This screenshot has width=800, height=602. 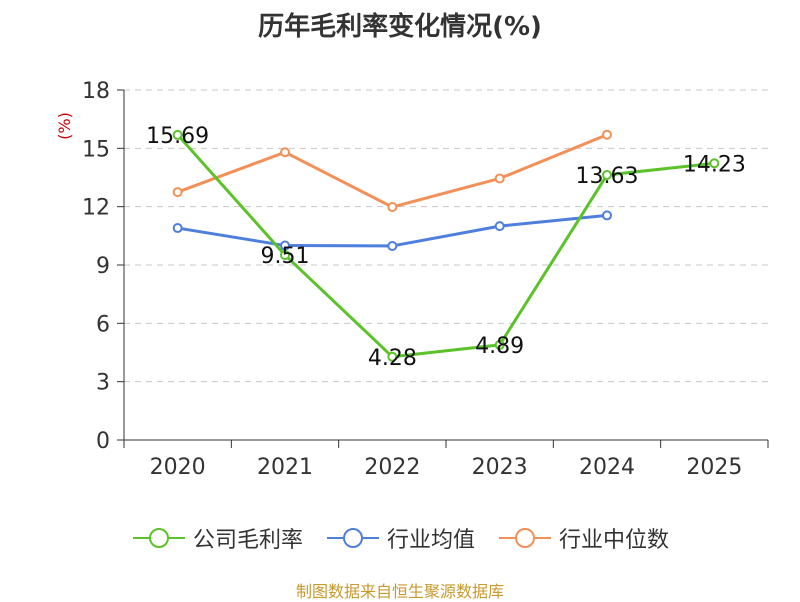 I want to click on data-label: 15.69, so click(x=177, y=136).